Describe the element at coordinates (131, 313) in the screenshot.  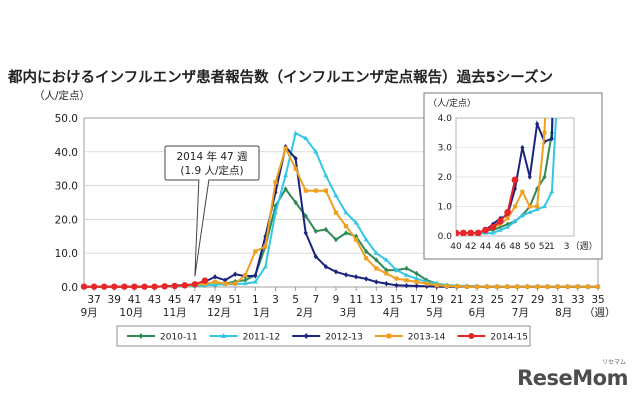
I see `month-label: 10月` at that location.